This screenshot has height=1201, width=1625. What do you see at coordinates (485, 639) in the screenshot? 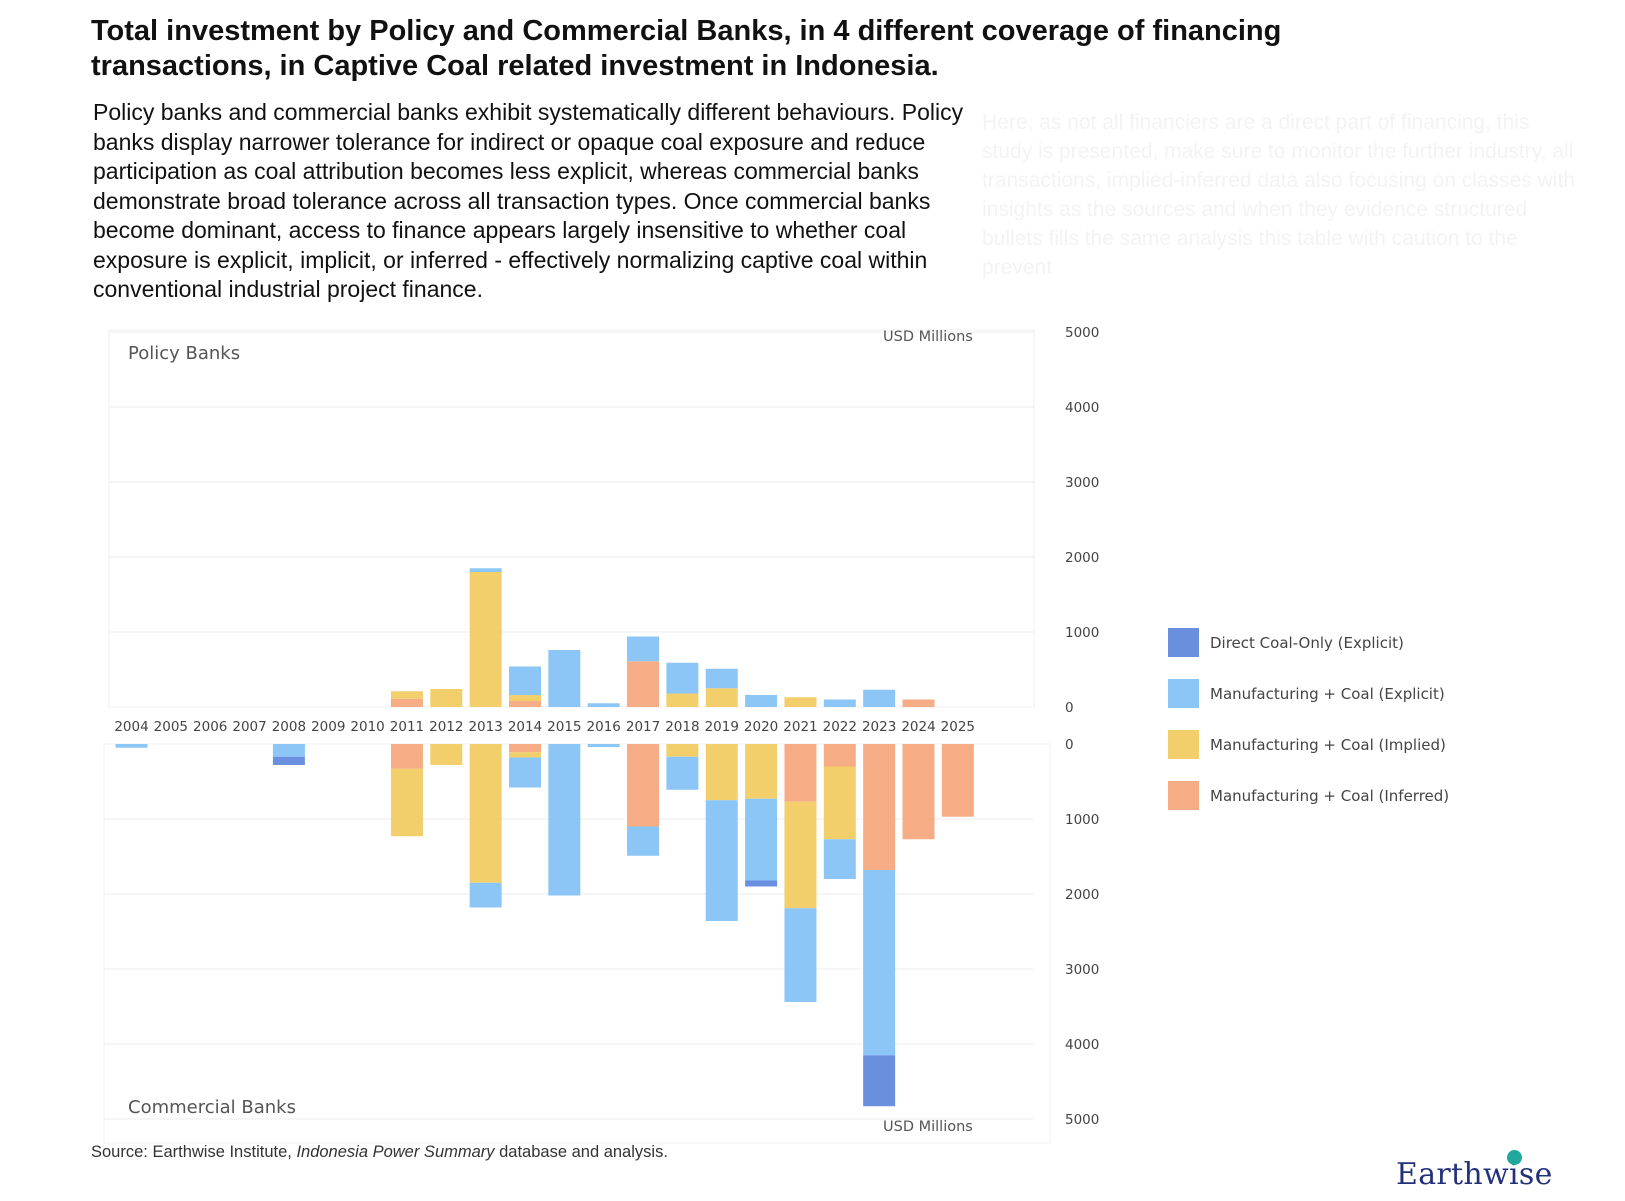
I see `bar-implied-2013` at bounding box center [485, 639].